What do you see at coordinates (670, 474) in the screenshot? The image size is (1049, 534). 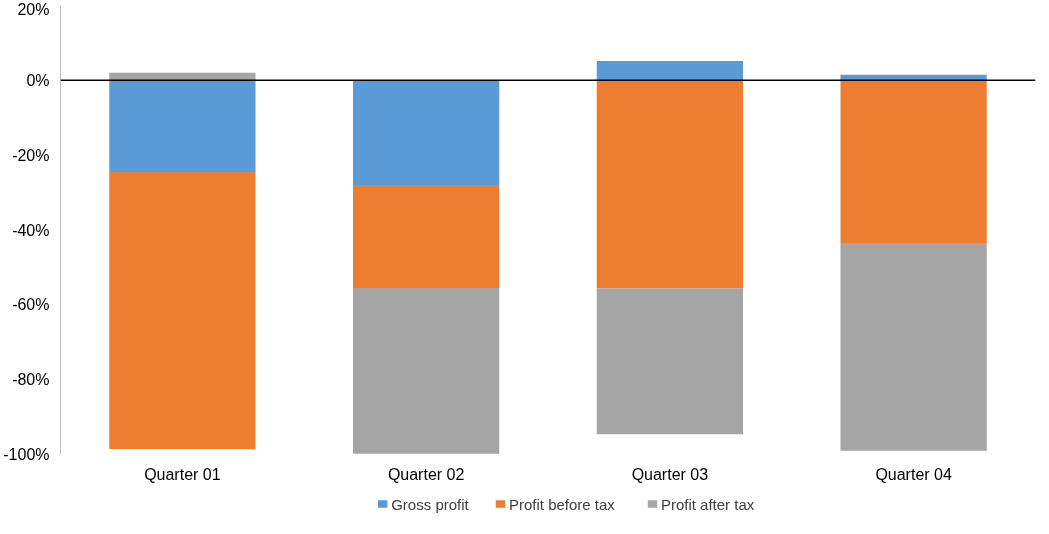 I see `x-tick-label: Quarter 03` at bounding box center [670, 474].